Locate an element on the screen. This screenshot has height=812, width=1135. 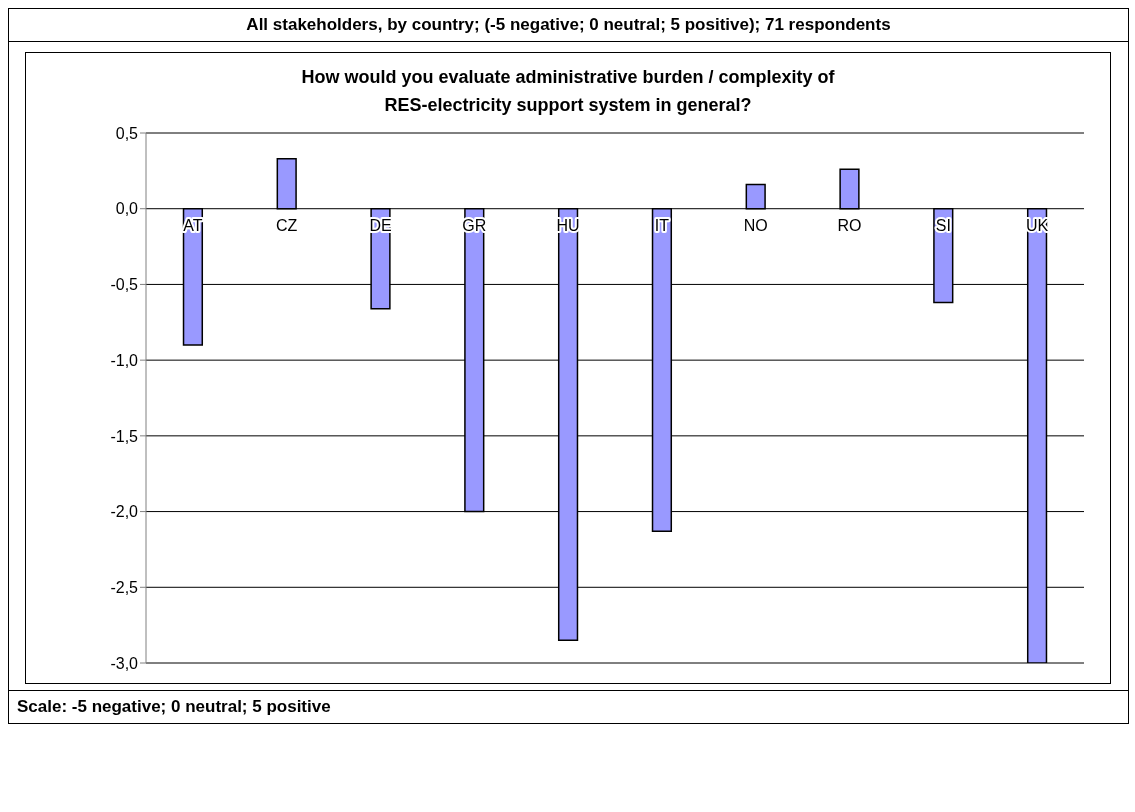
x-tick-label: SI is located at coordinates (943, 225).